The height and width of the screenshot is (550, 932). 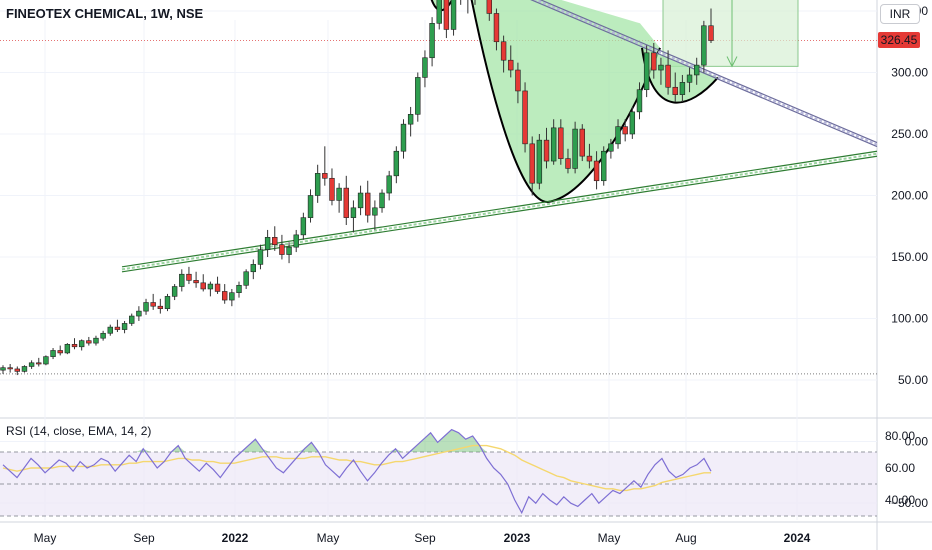 I want to click on resistance-trendline-inner, so click(x=705, y=73).